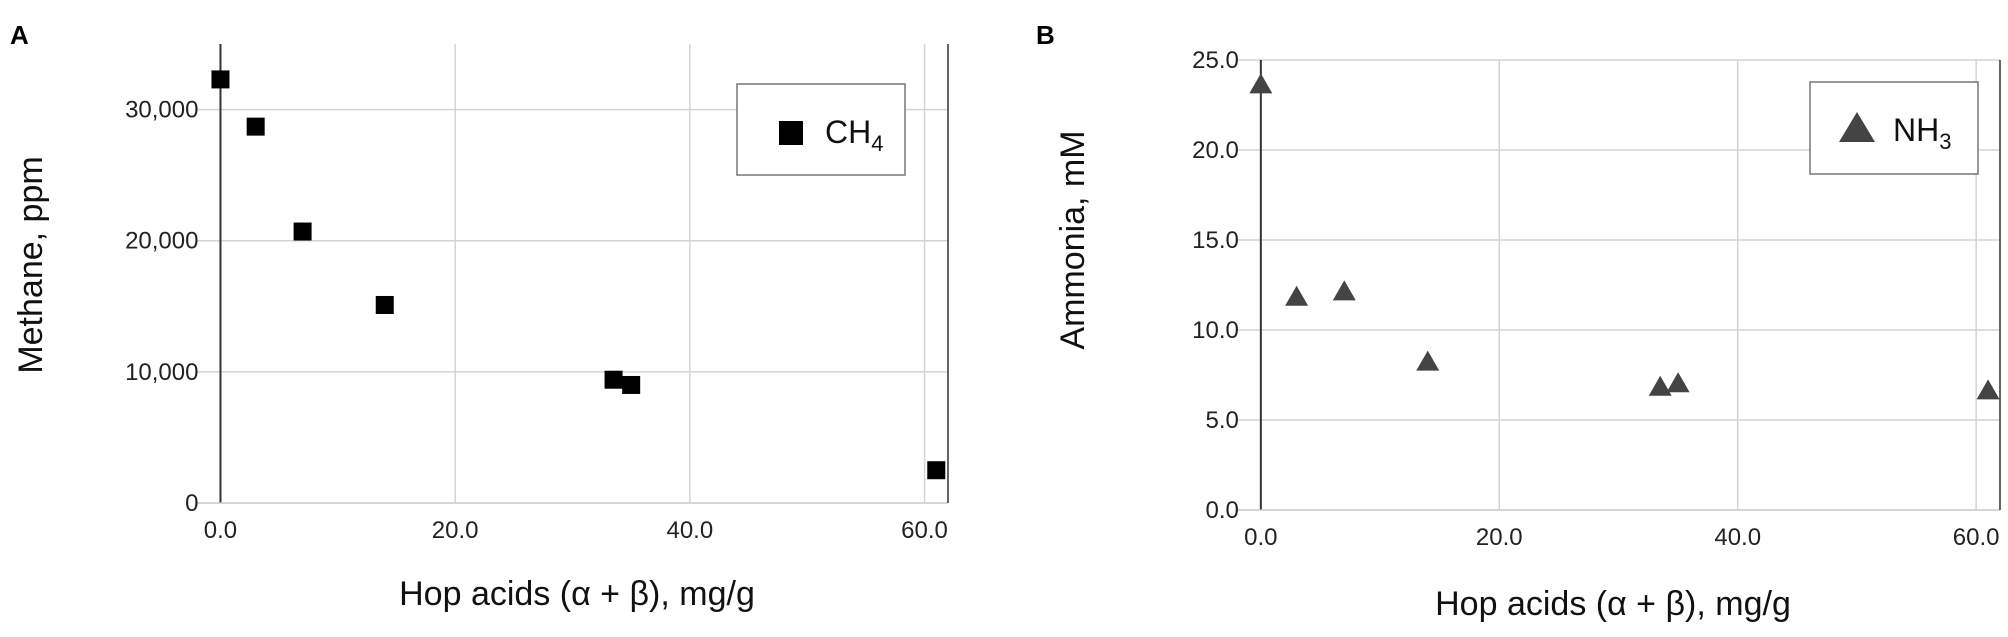 The width and height of the screenshot is (2008, 637). I want to click on panel-b-y-tick-label: 5.0, so click(1221, 420).